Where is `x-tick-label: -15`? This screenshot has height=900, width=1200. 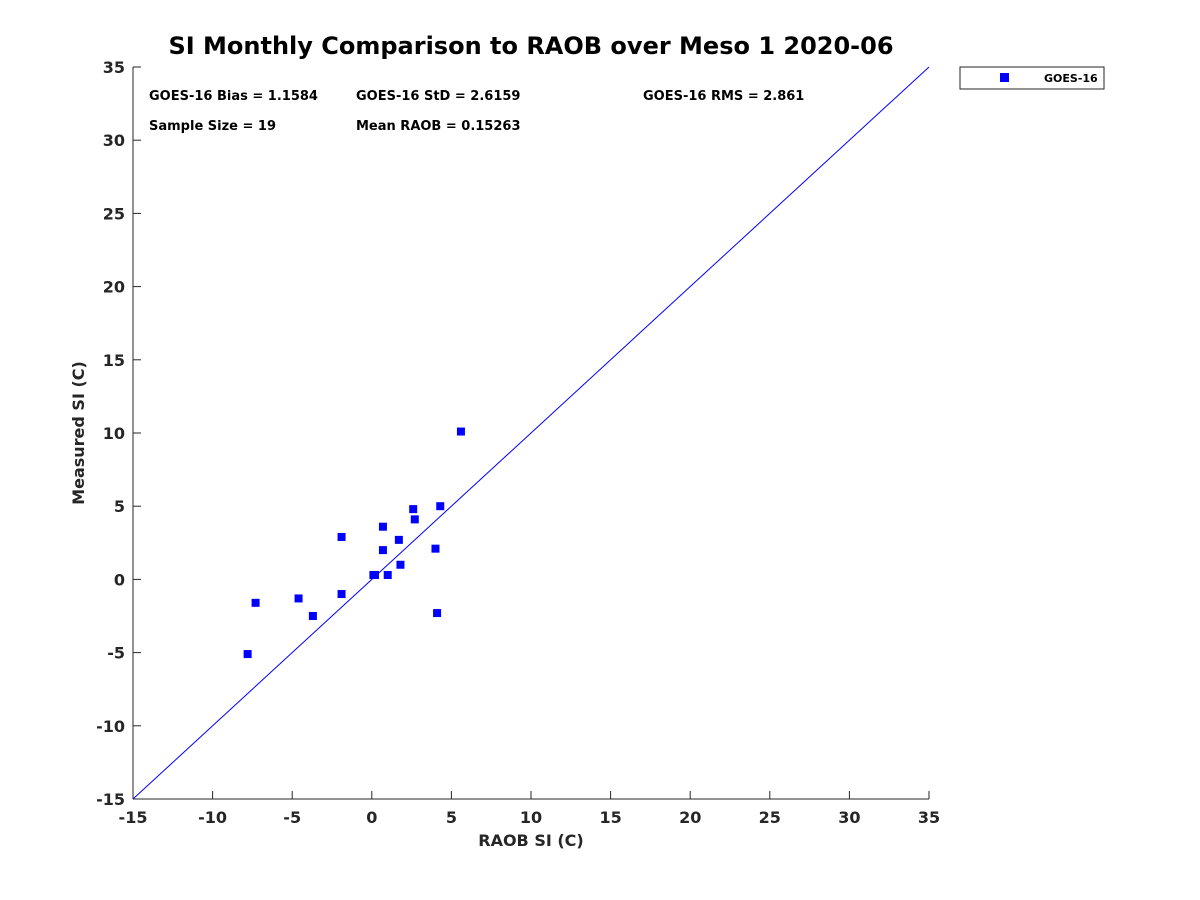
x-tick-label: -15 is located at coordinates (133, 817).